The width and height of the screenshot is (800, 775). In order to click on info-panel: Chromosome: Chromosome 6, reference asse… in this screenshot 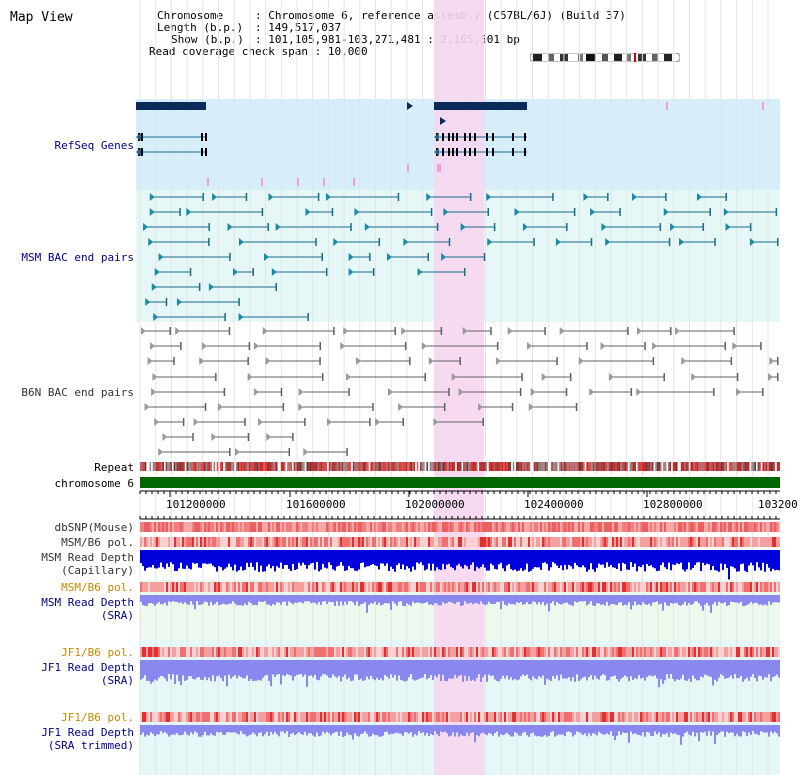, I will do `click(387, 33)`.